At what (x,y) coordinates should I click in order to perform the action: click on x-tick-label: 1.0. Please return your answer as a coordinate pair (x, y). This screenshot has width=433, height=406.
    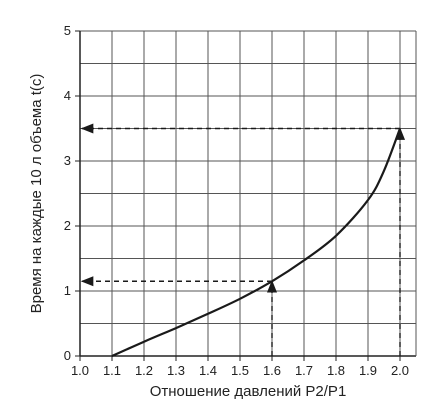
    Looking at the image, I should click on (80, 370).